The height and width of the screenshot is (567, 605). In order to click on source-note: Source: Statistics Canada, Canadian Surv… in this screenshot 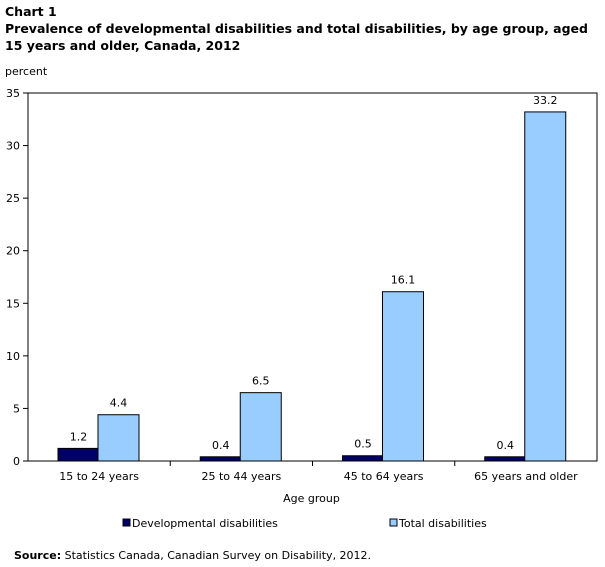, I will do `click(192, 555)`.